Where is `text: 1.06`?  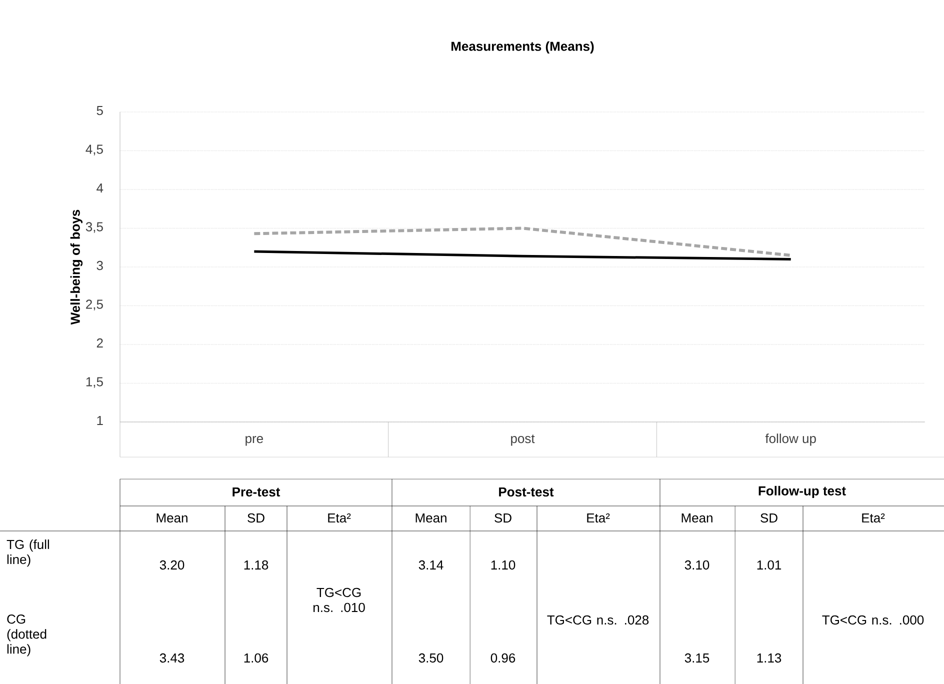 text: 1.06 is located at coordinates (256, 658).